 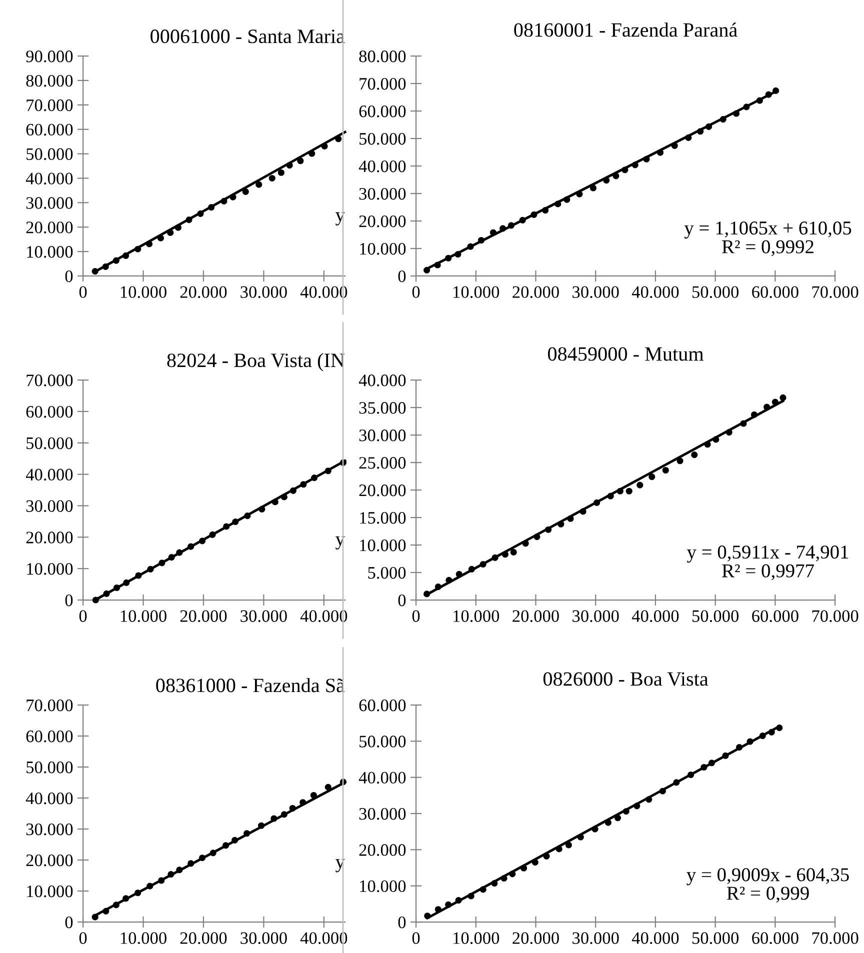 What do you see at coordinates (49, 56) in the screenshot?
I see `y-tick-label: 90.000` at bounding box center [49, 56].